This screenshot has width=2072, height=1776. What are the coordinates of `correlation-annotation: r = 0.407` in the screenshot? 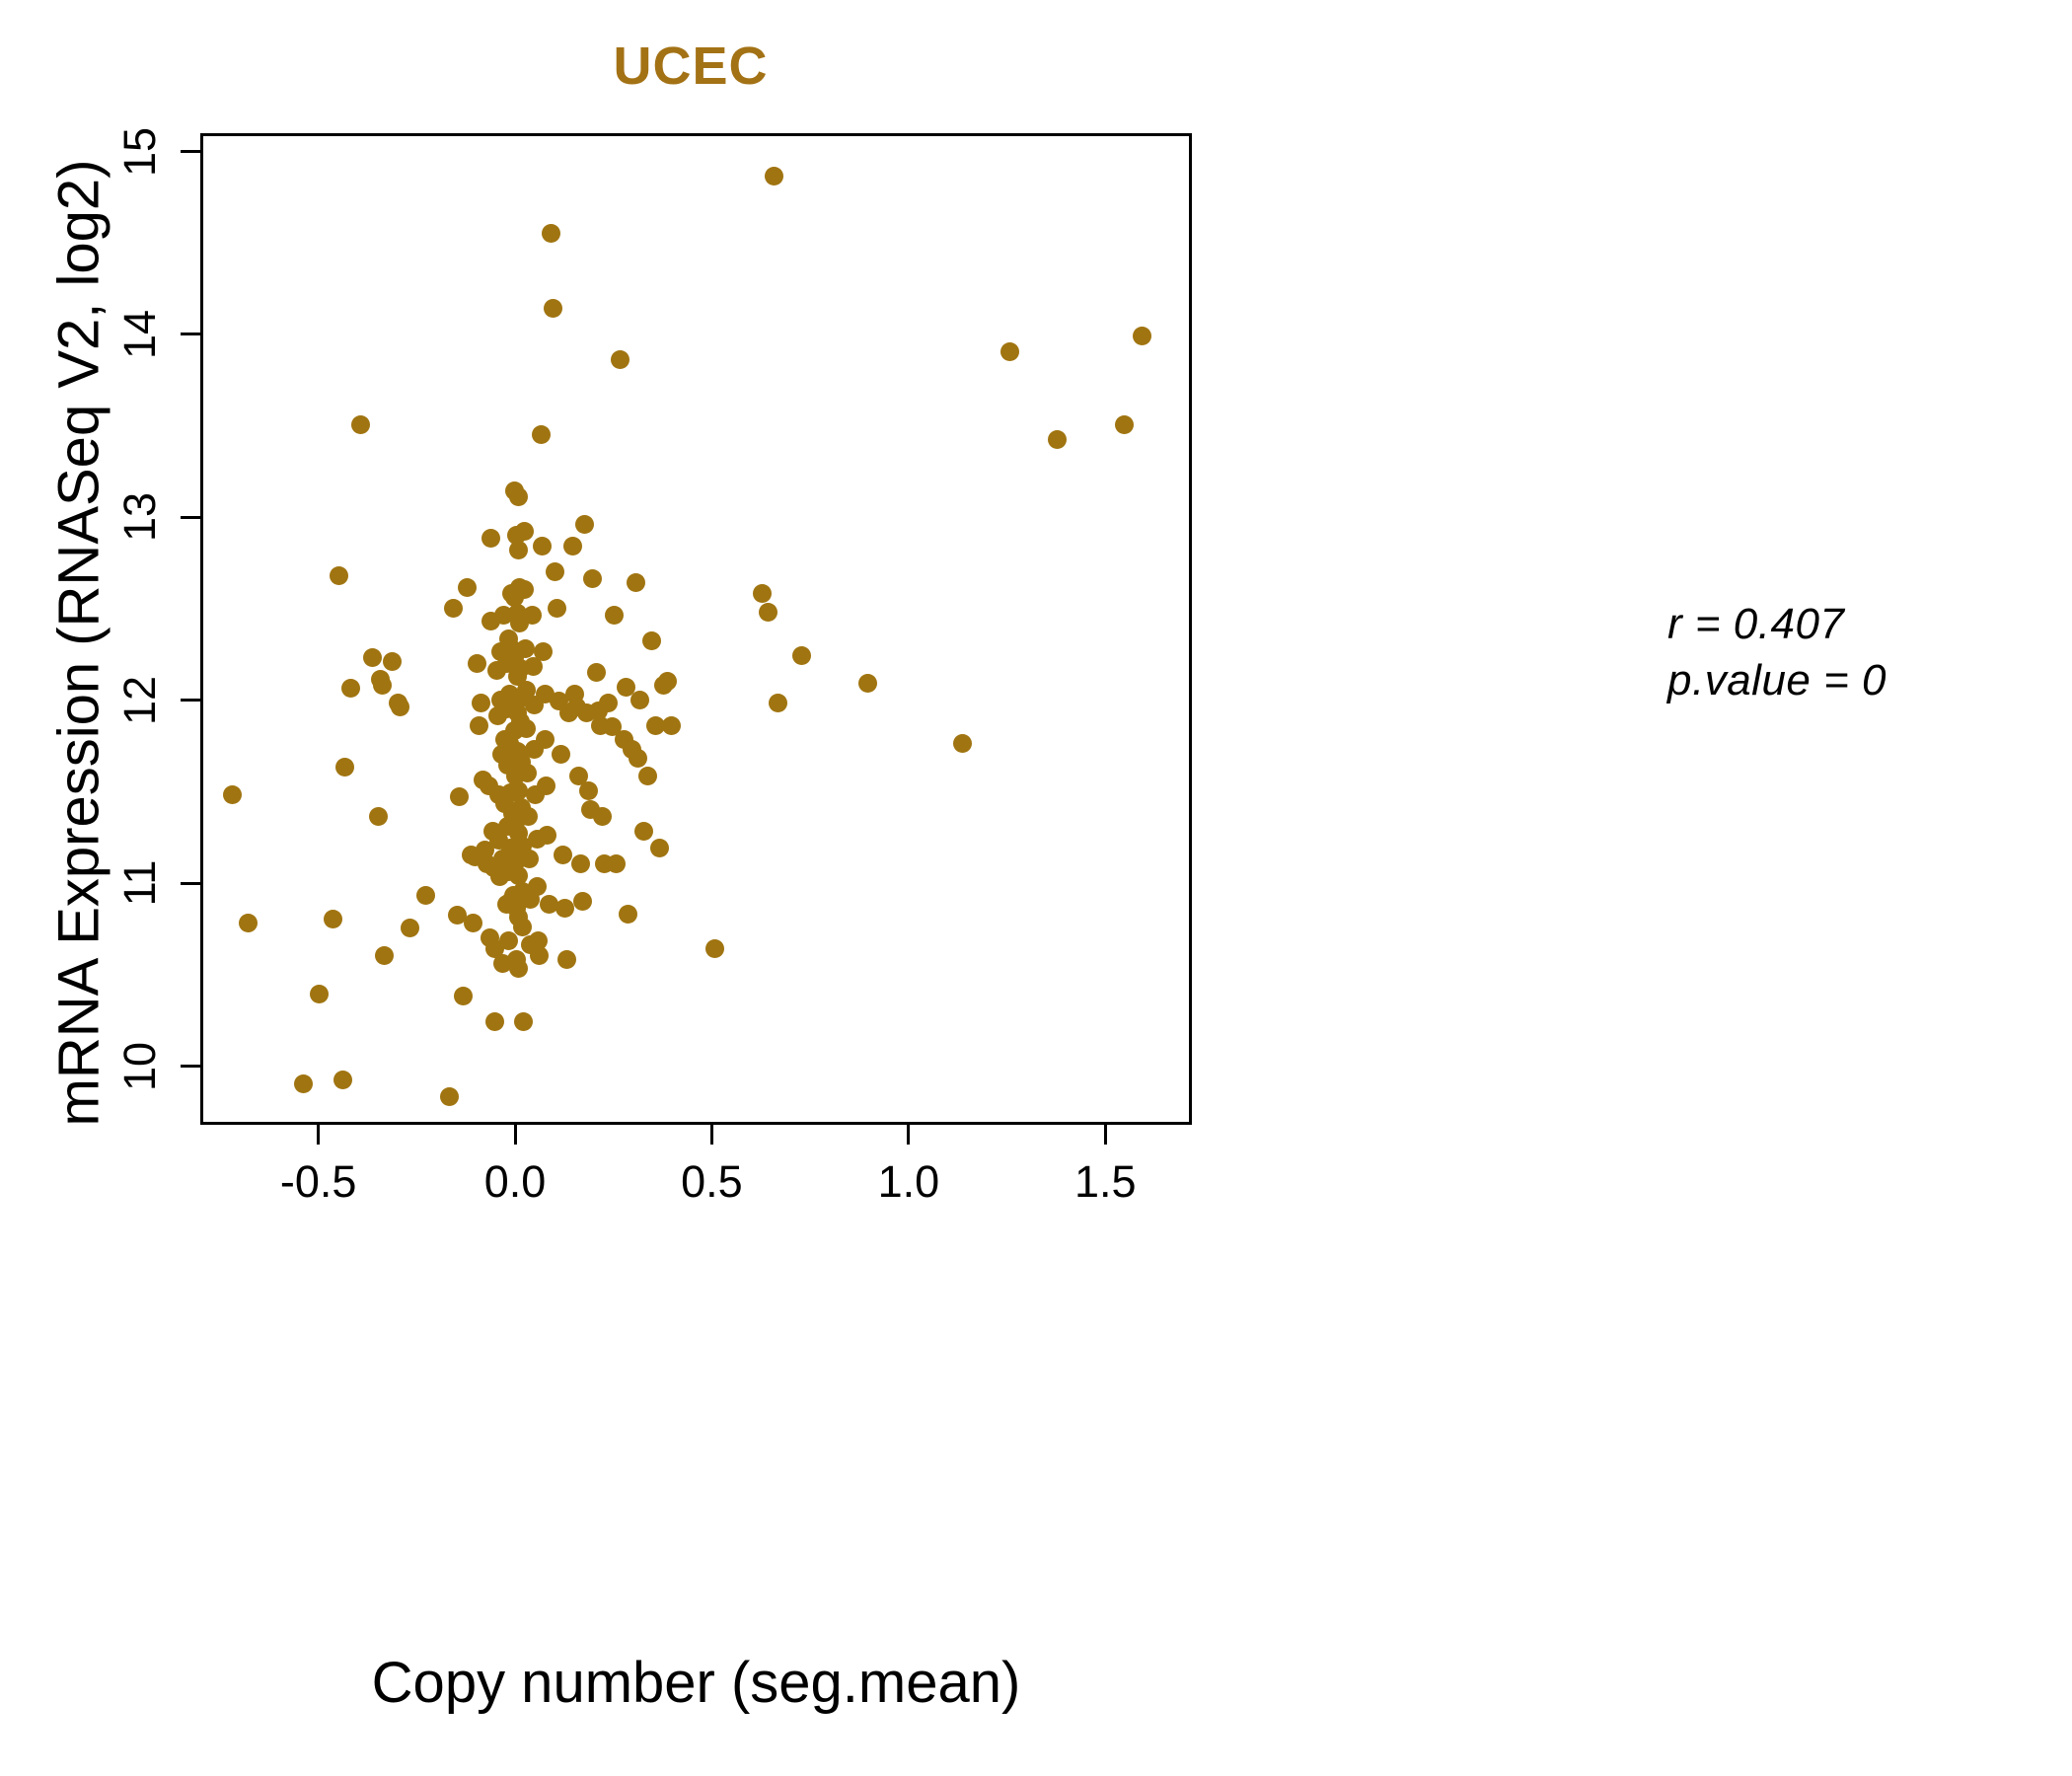 It's located at (1756, 624).